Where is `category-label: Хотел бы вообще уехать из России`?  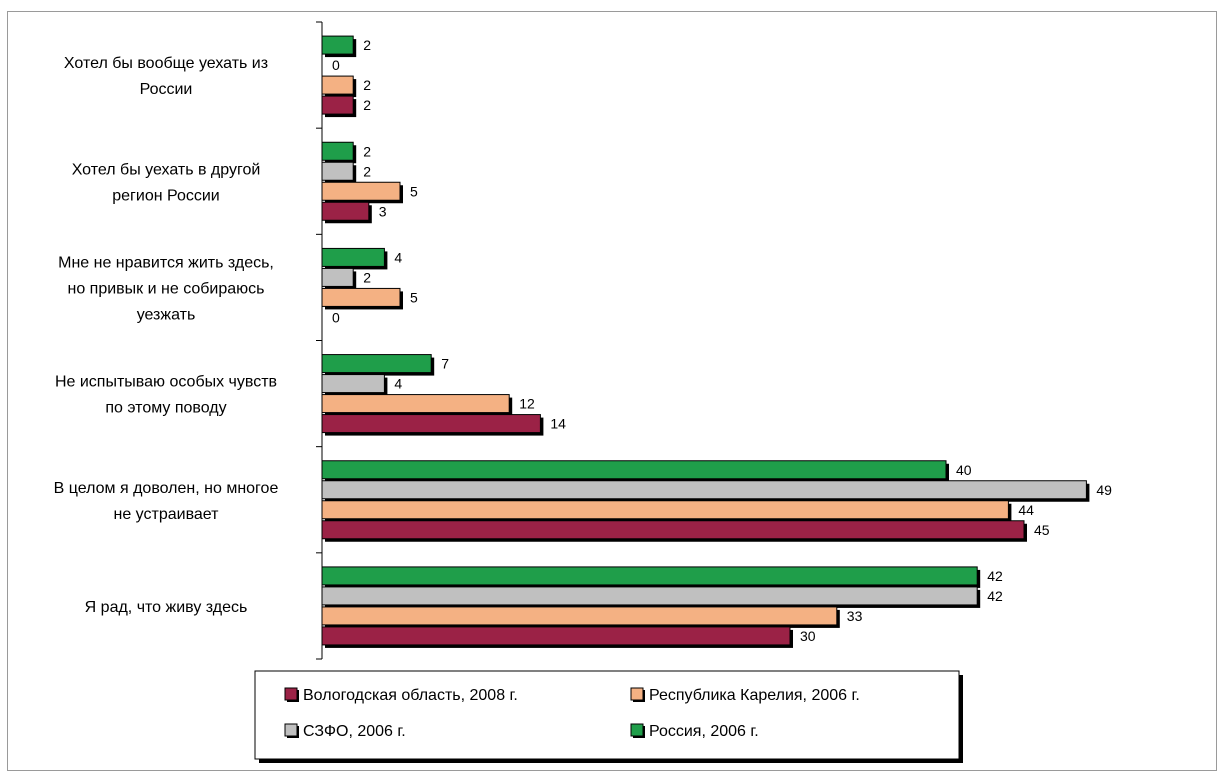
category-label: Хотел бы вообще уехать из России is located at coordinates (166, 76).